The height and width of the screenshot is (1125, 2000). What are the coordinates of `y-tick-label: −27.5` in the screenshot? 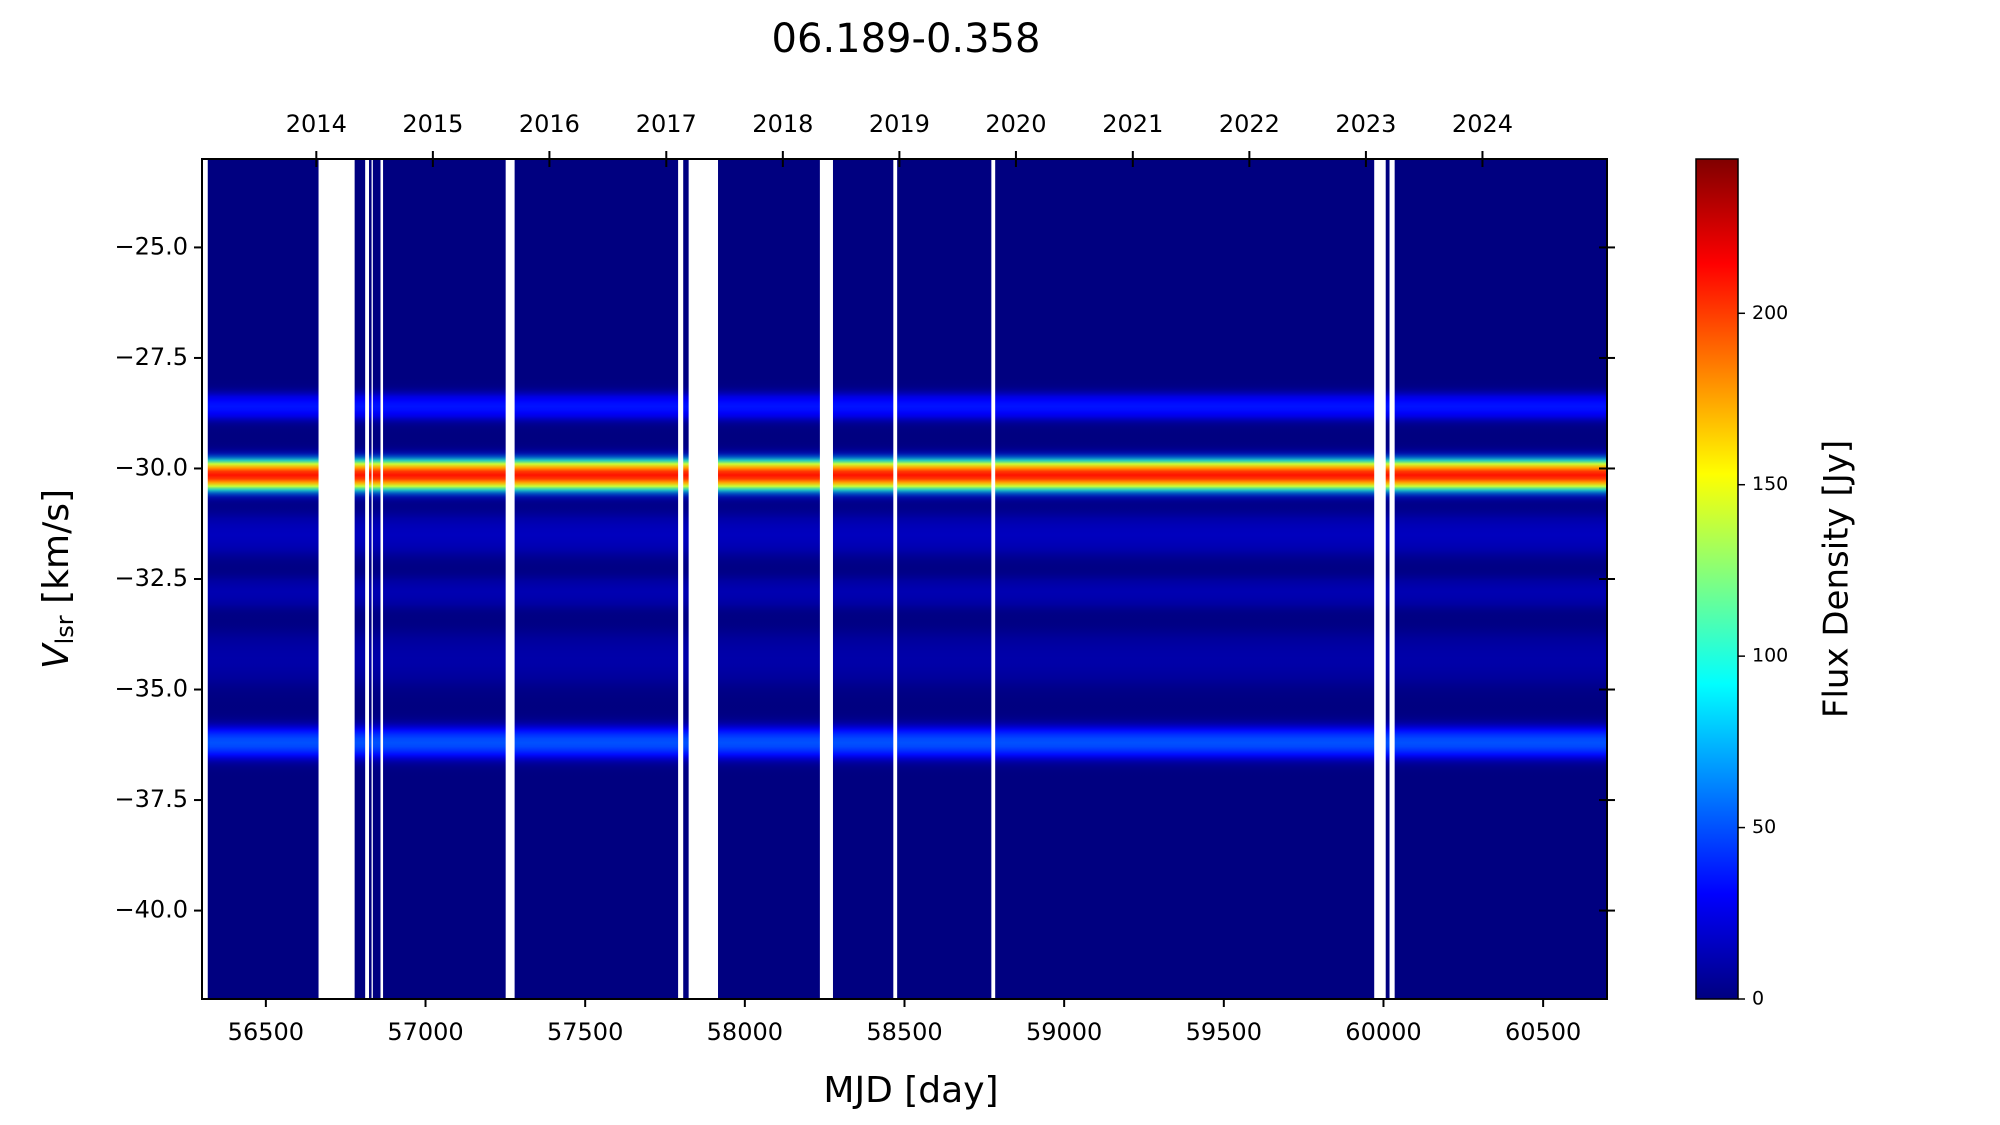 It's located at (151, 357).